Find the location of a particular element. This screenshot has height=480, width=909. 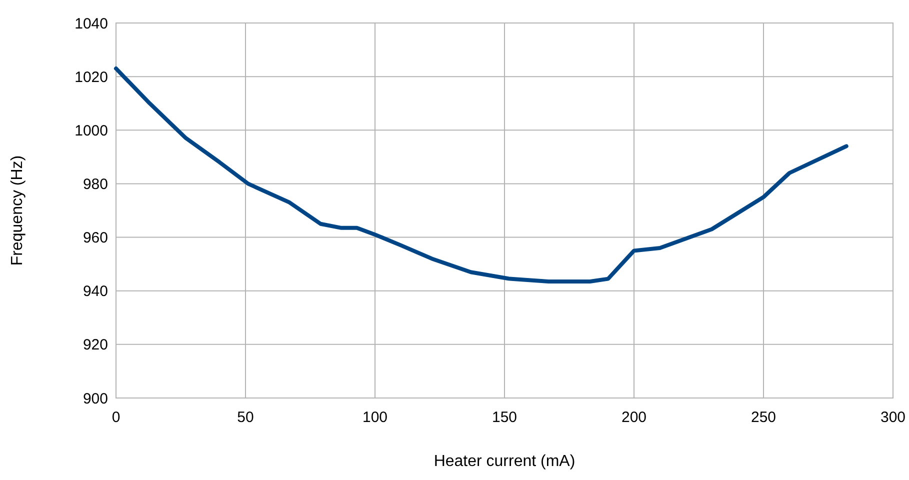

x-tick-label: 200 is located at coordinates (634, 417).